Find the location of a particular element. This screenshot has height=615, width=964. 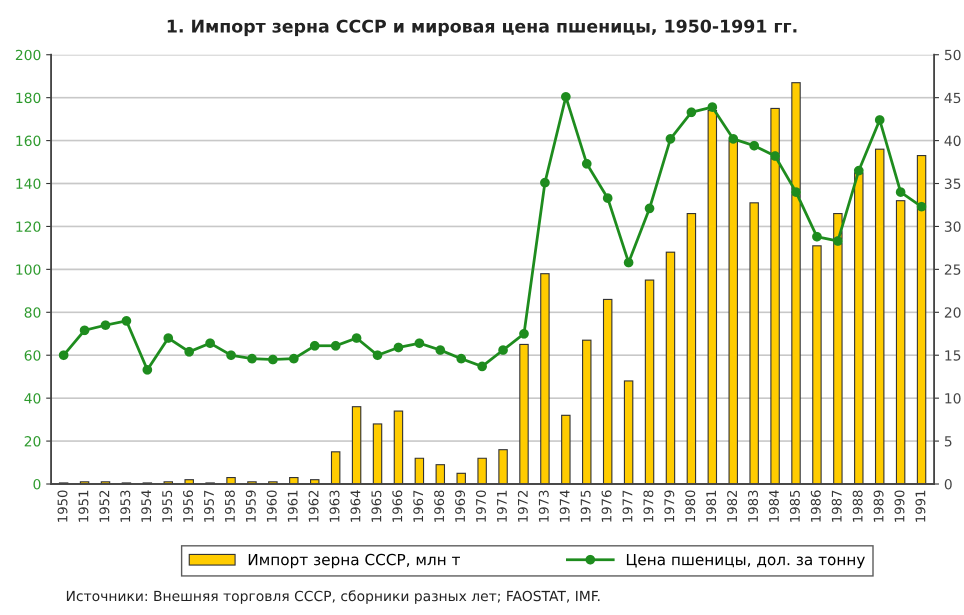

y-tick-label: 180 is located at coordinates (28, 98).